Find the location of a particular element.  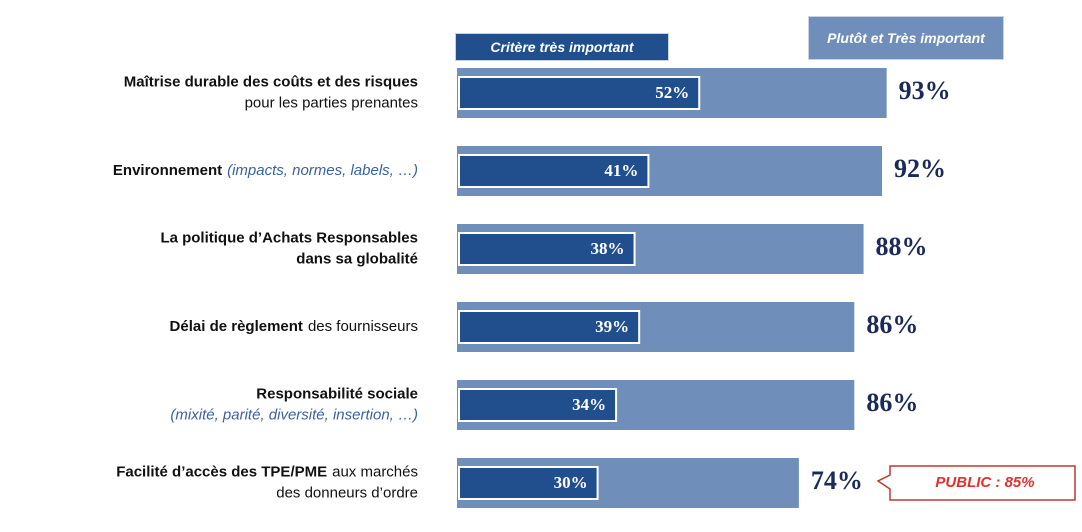

category-label: Facilité d’accès des TPE/PME aux marchés is located at coordinates (267, 471).